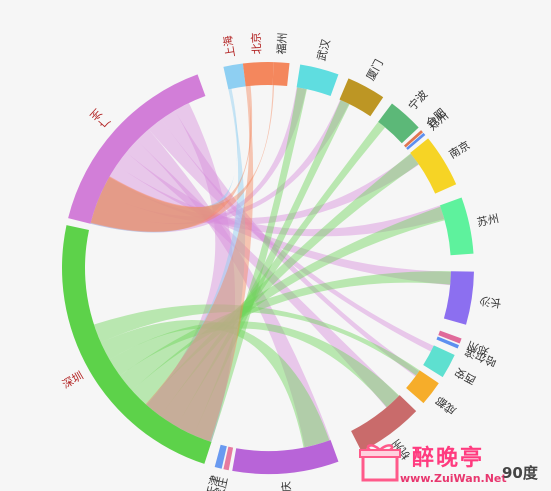  I want to click on arc-suzhou, so click(456, 226).